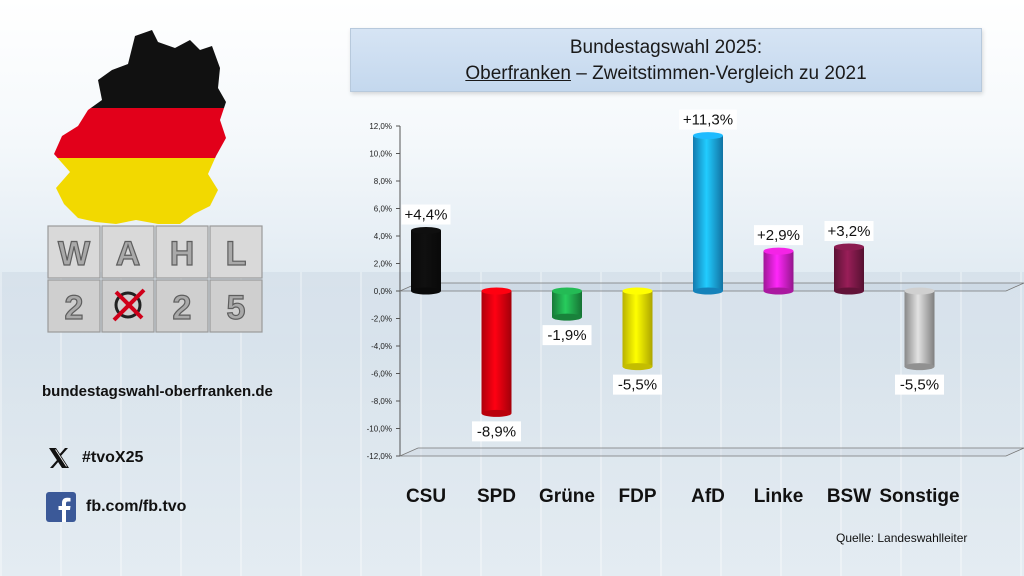 This screenshot has height=576, width=1024. What do you see at coordinates (383, 291) in the screenshot?
I see `y-tick-label: 0,0%` at bounding box center [383, 291].